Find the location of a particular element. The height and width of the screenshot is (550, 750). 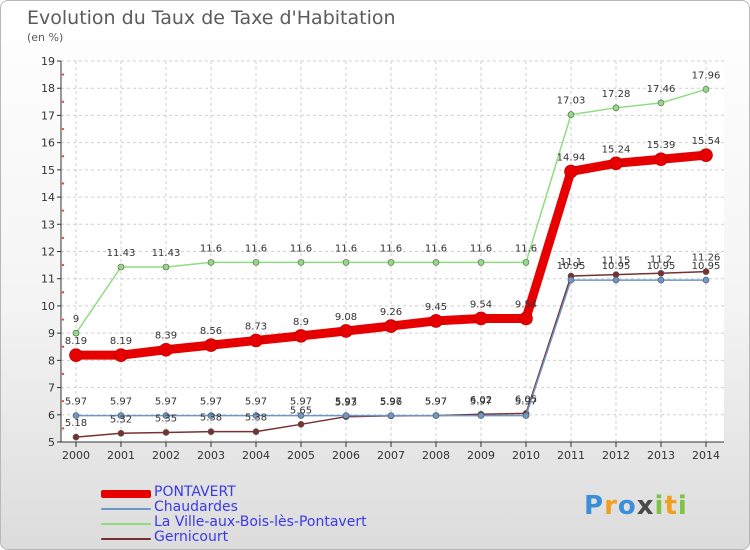

x-tick-label: 2009 is located at coordinates (481, 455).